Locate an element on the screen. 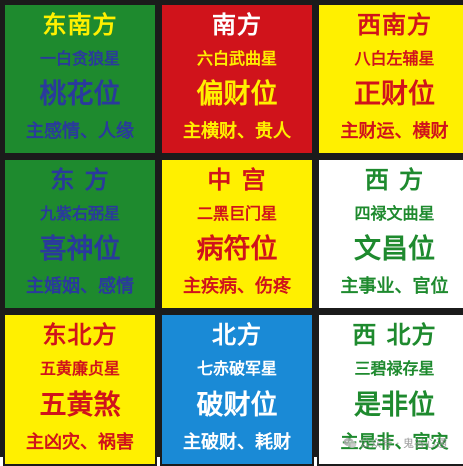 This screenshot has height=466, width=463. star-label: 五黄廉贞星 is located at coordinates (80, 369).